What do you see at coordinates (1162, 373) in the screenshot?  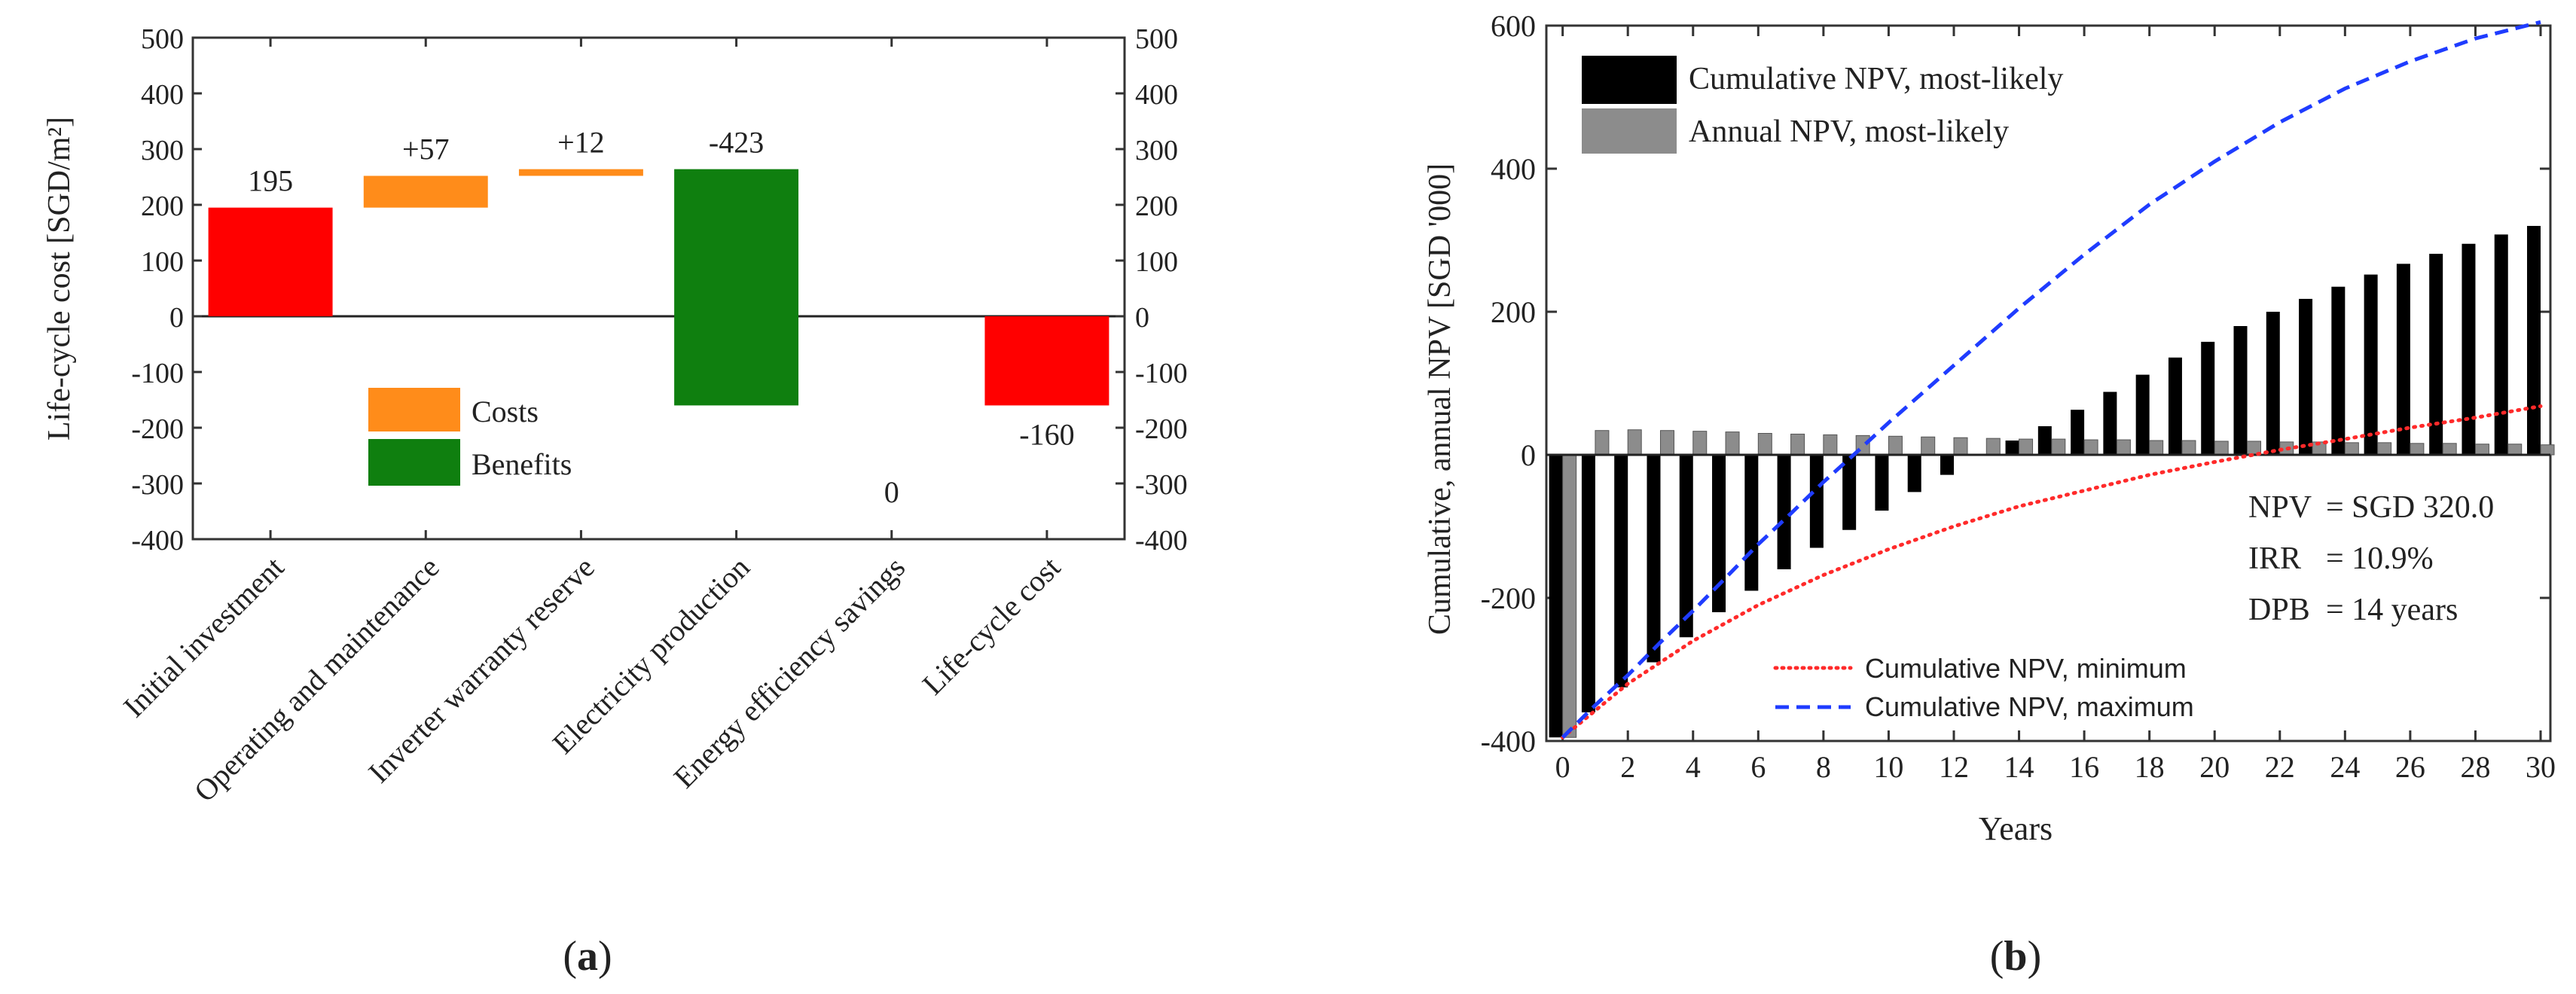 I see `y-tick-label-right: -100` at bounding box center [1162, 373].